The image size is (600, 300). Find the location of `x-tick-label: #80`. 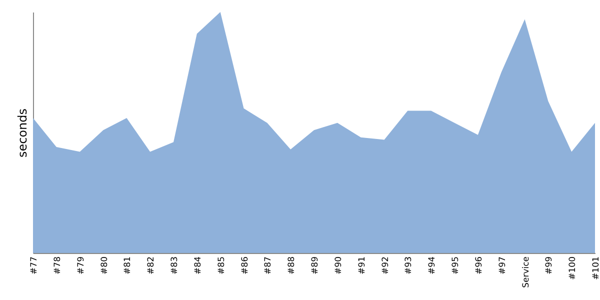

x-tick-label: #80 is located at coordinates (105, 265).